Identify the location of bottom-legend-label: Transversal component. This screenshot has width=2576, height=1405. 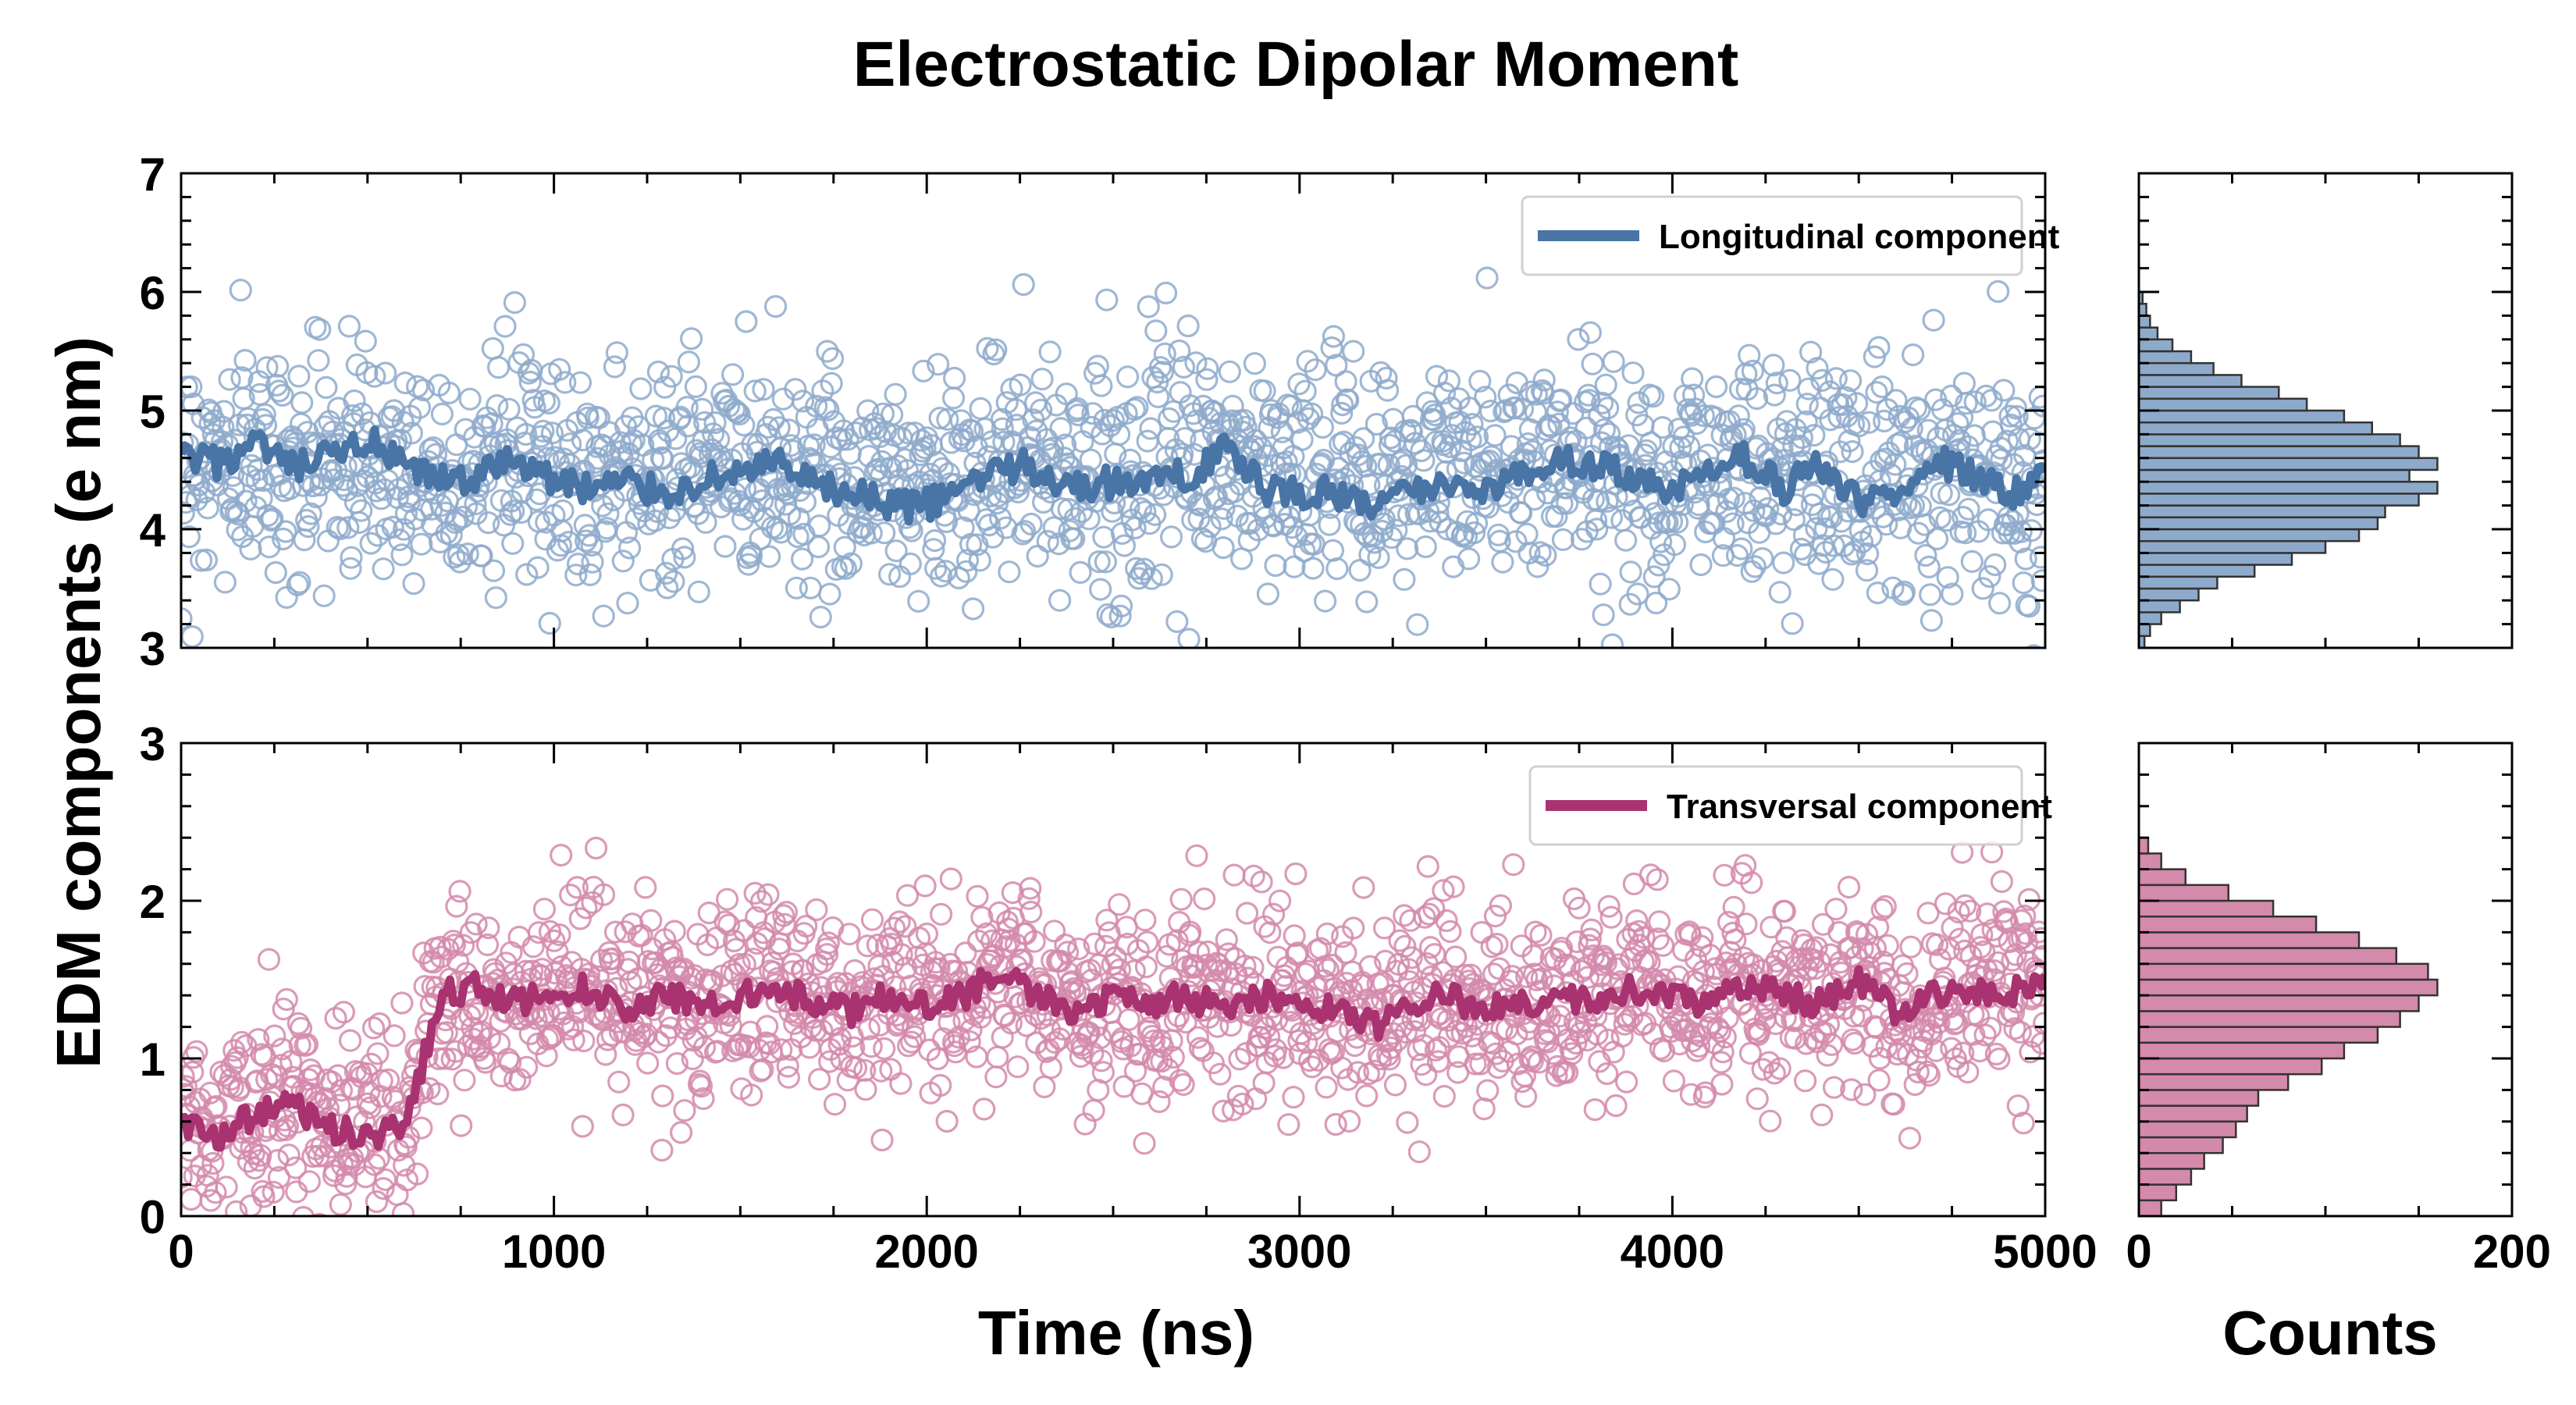
(1859, 807).